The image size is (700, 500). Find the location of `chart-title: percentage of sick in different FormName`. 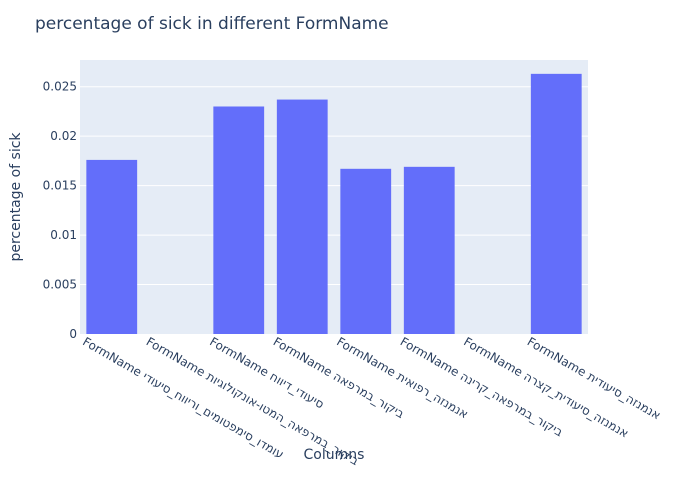

chart-title: percentage of sick in different FormName is located at coordinates (212, 24).